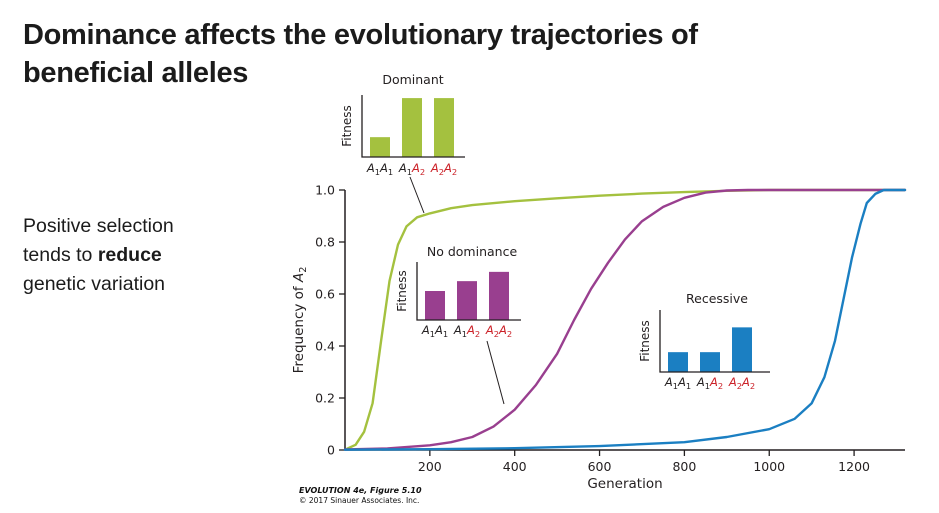 The width and height of the screenshot is (939, 513). I want to click on inset-bg, so click(711, 340).